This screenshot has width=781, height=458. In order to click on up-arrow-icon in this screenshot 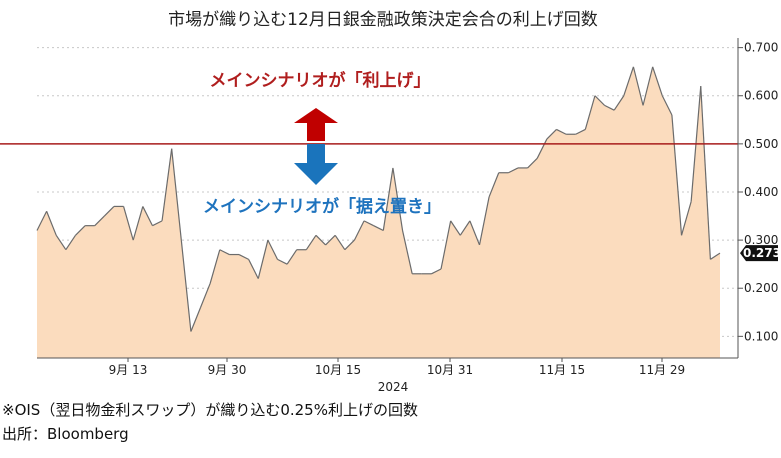, I will do `click(316, 124)`.